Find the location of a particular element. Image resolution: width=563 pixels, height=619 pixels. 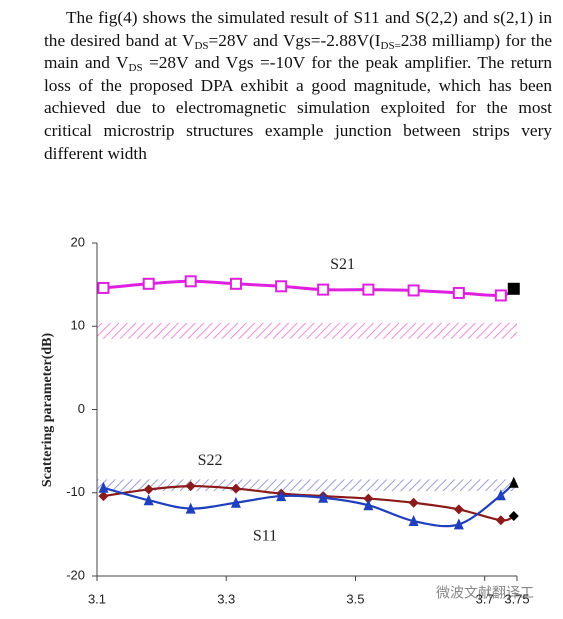

watermark: 微波文献翻译工 is located at coordinates (485, 593).